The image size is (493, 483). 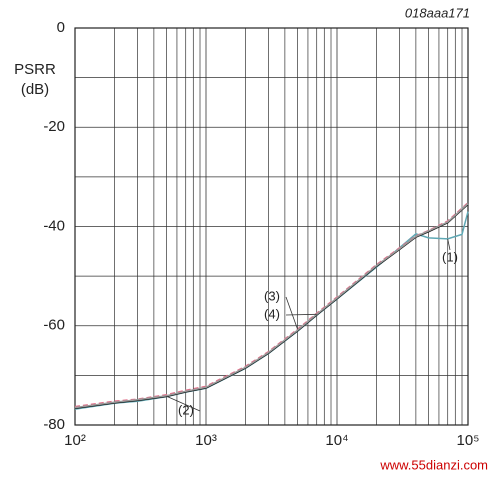 I want to click on curve-label: (1), so click(x=450, y=256).